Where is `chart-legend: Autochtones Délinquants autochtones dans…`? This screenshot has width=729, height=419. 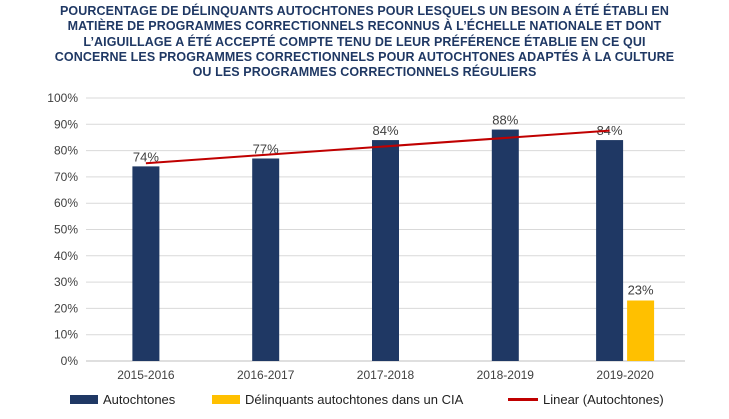
chart-legend: Autochtones Délinquants autochtones dans… is located at coordinates (364, 402).